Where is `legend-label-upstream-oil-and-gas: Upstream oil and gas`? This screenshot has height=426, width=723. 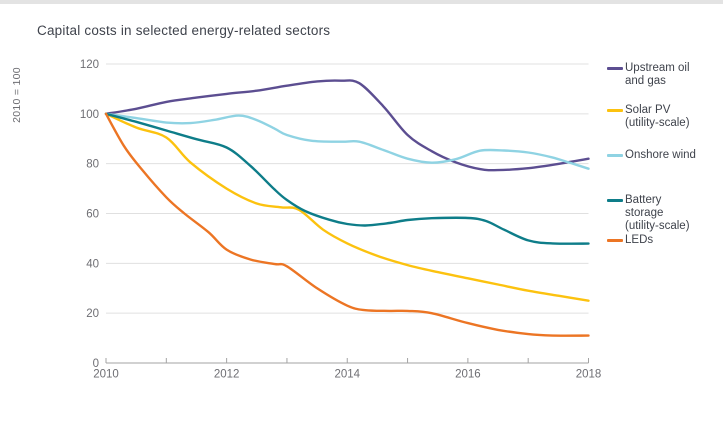 legend-label-upstream-oil-and-gas: Upstream oil and gas is located at coordinates (657, 74).